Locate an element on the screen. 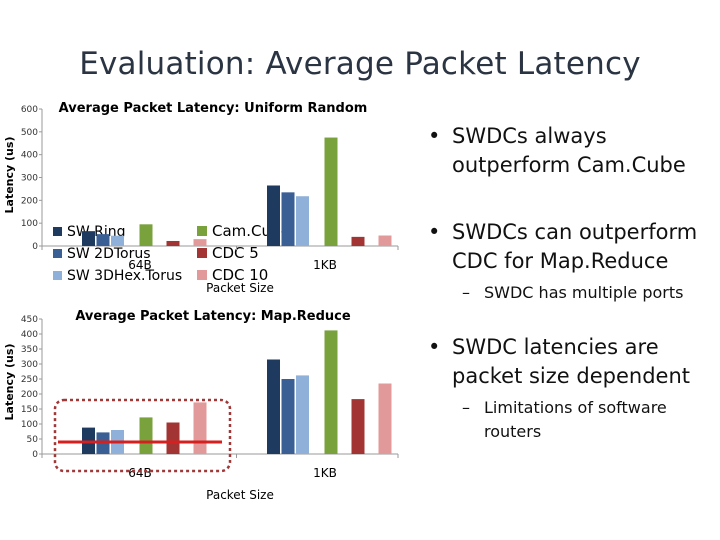  y-tick-label: 250 is located at coordinates (29, 380).